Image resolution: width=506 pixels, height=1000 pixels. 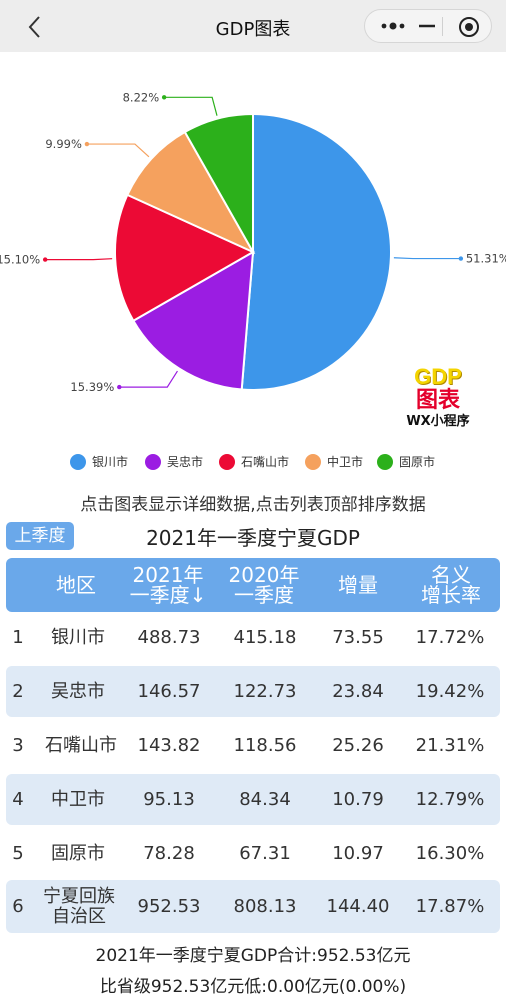 What do you see at coordinates (358, 585) in the screenshot?
I see `column-header-increase: 增量` at bounding box center [358, 585].